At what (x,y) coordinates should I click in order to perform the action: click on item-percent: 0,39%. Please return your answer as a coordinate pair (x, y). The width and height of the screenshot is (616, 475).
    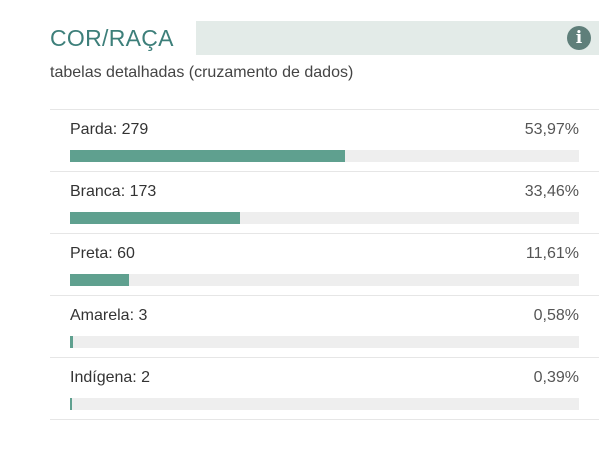
    Looking at the image, I should click on (556, 377).